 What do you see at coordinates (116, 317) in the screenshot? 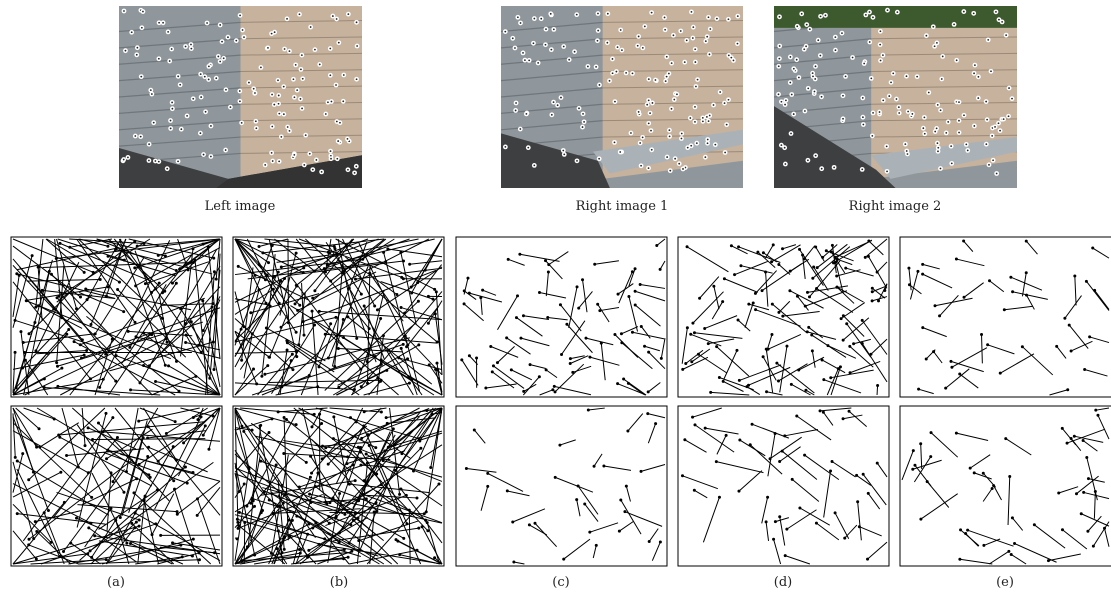
I see `panel-frame` at bounding box center [116, 317].